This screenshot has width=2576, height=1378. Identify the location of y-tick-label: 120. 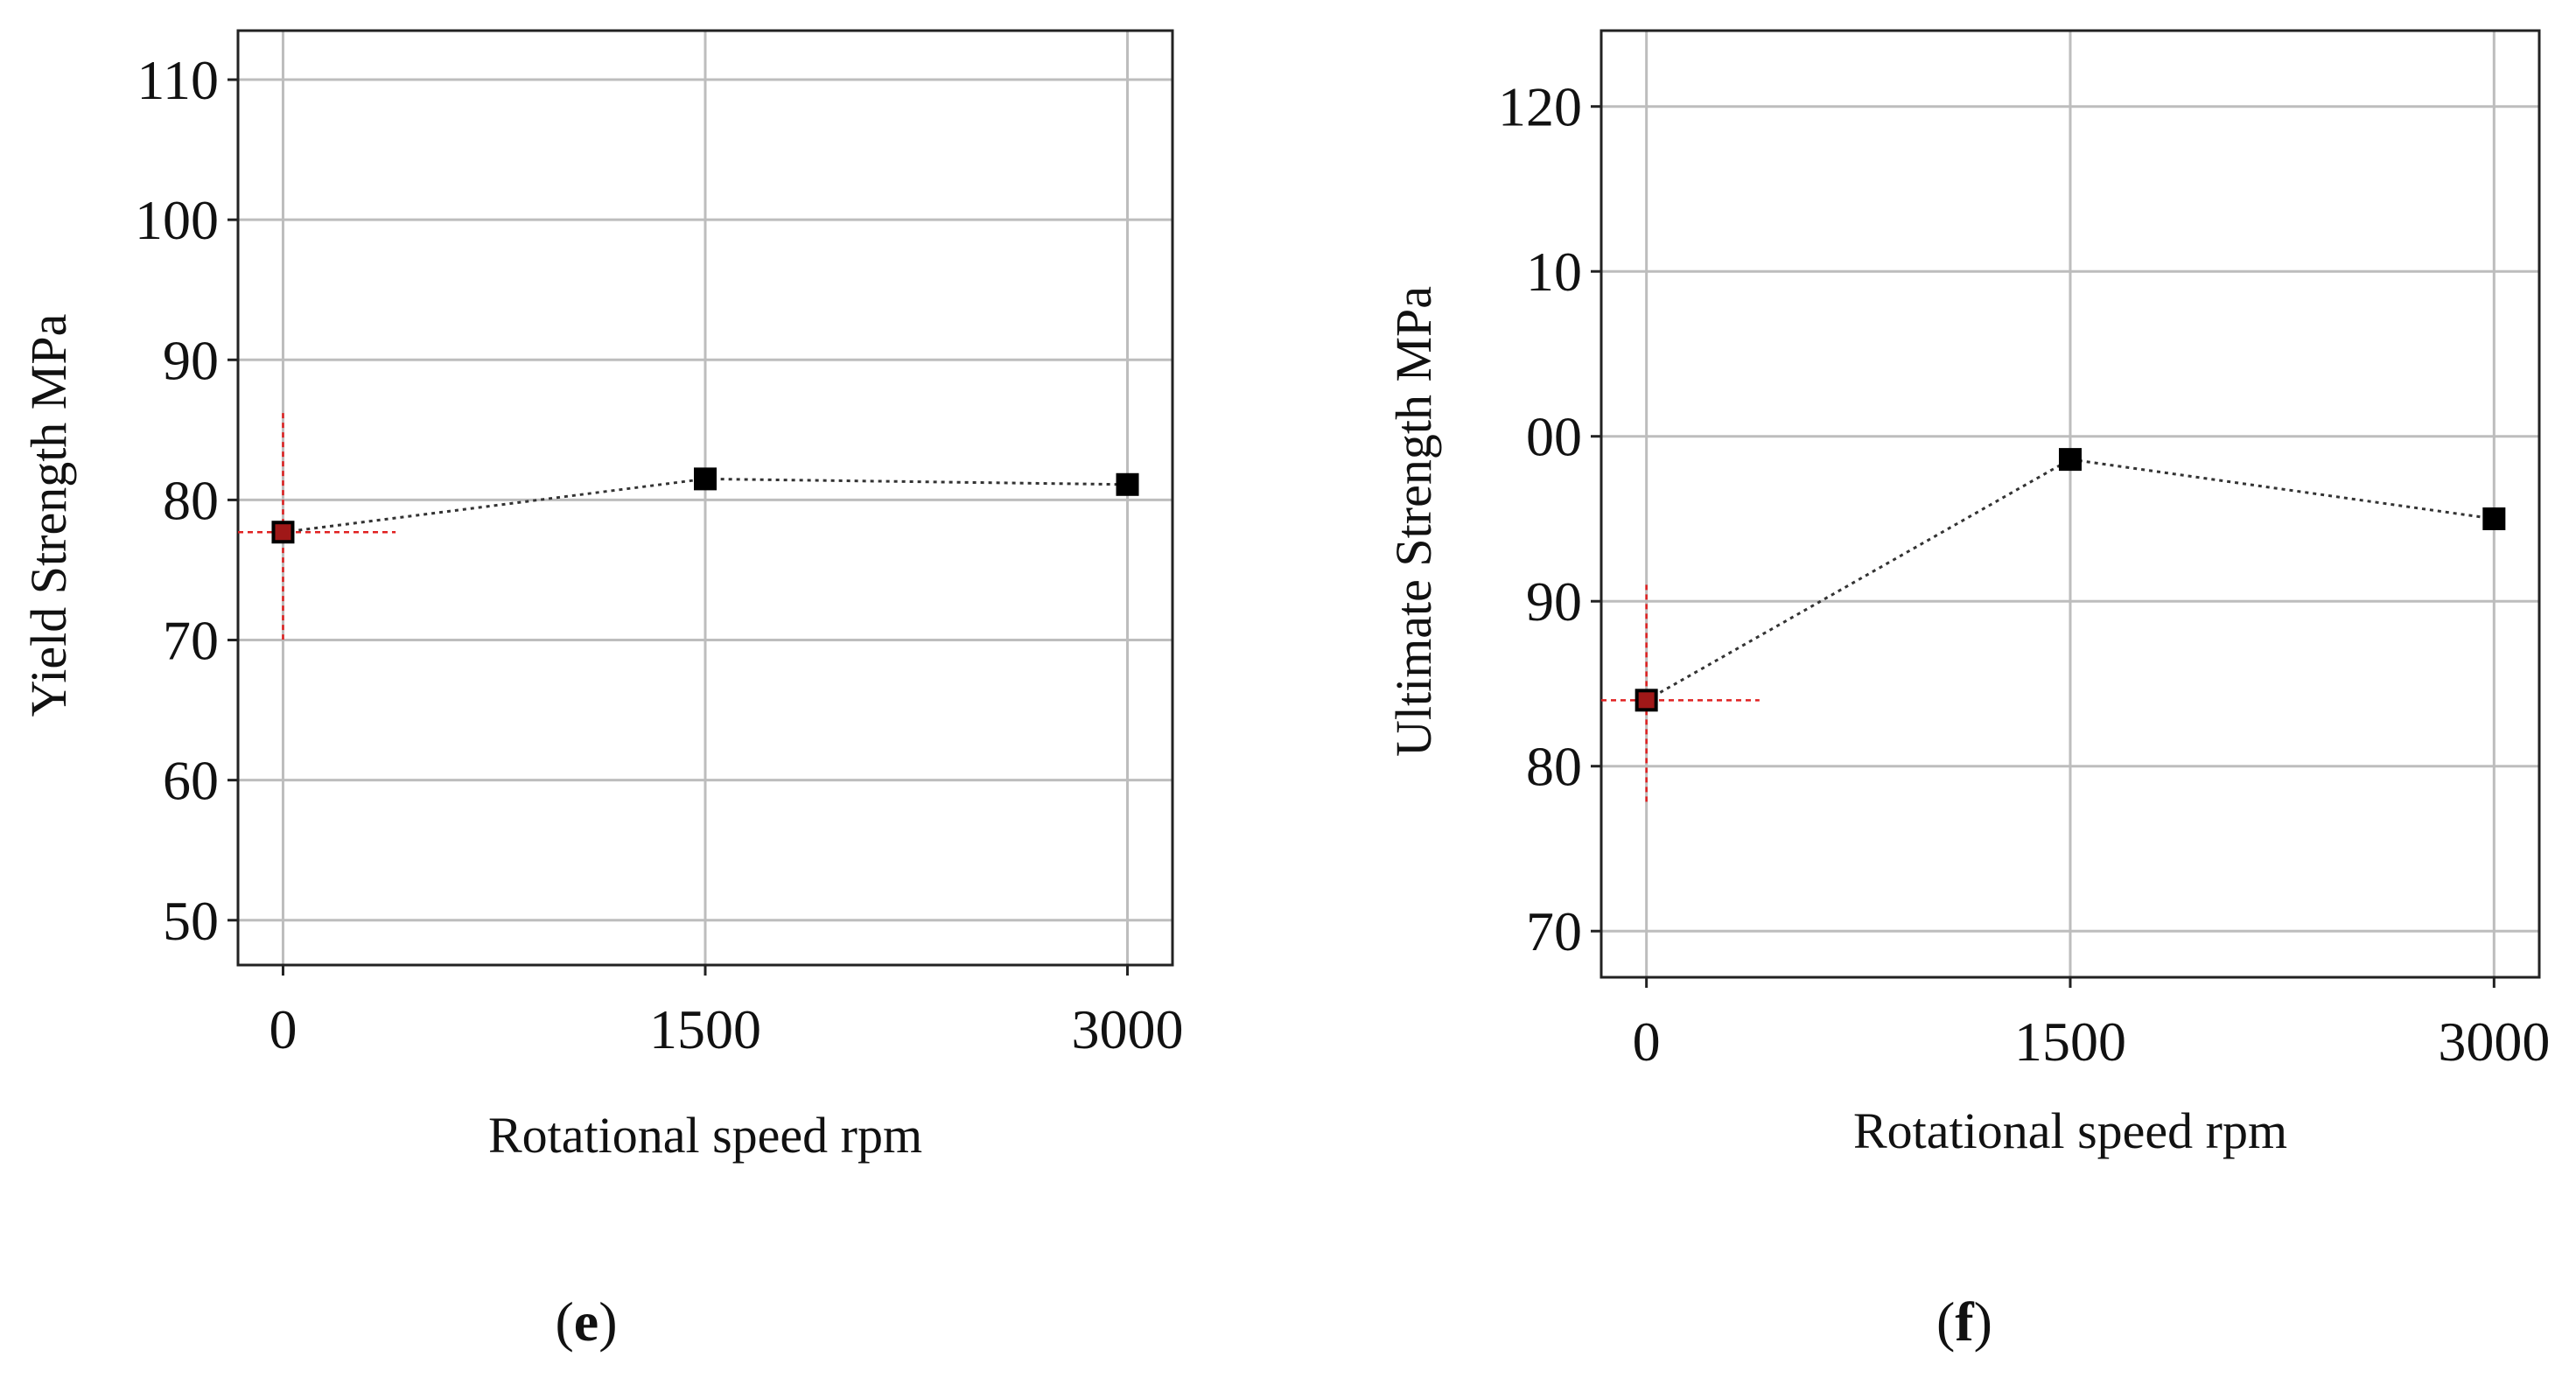
(1540, 107).